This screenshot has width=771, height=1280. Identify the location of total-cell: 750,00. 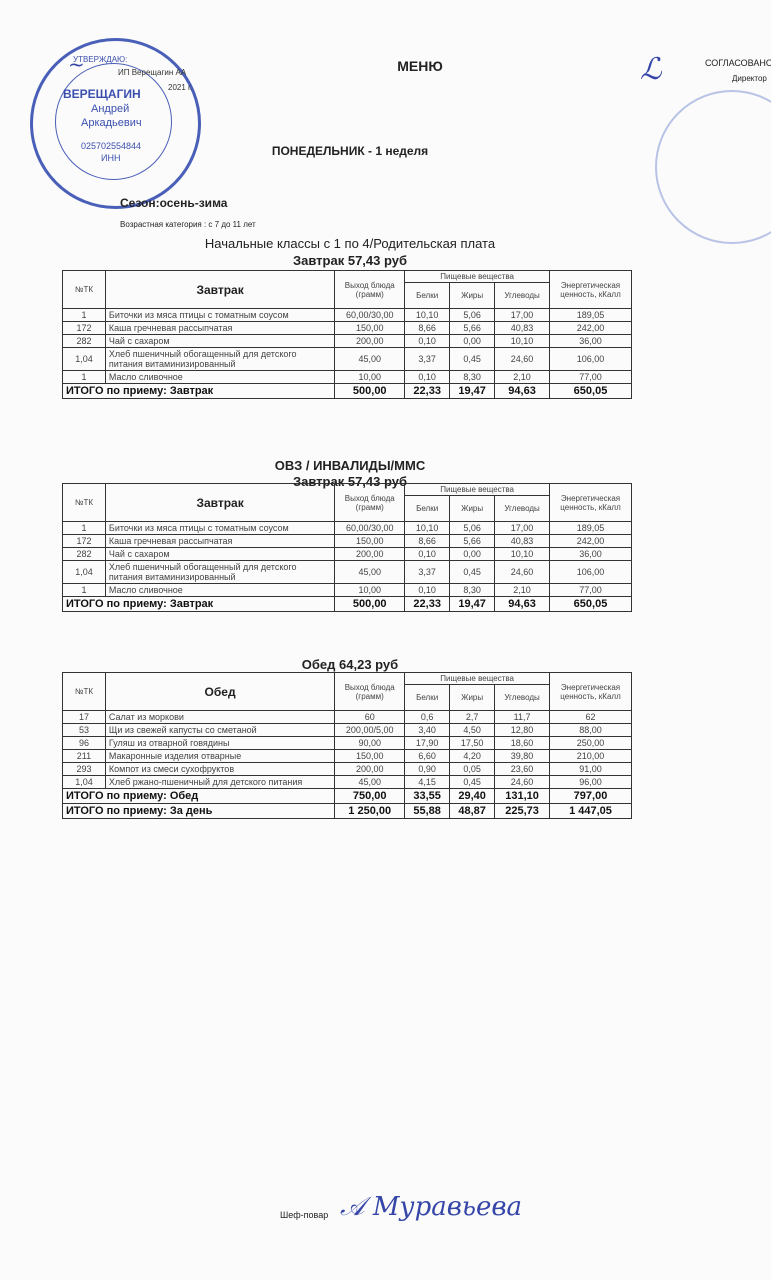
(370, 796).